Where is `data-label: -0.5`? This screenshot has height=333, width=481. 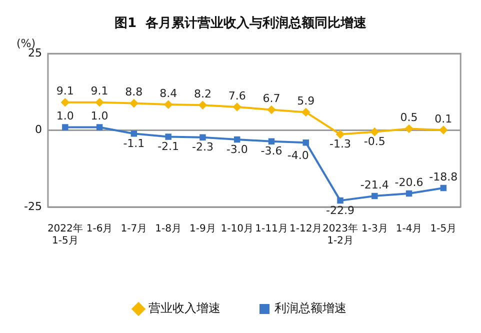 data-label: -0.5 is located at coordinates (375, 141).